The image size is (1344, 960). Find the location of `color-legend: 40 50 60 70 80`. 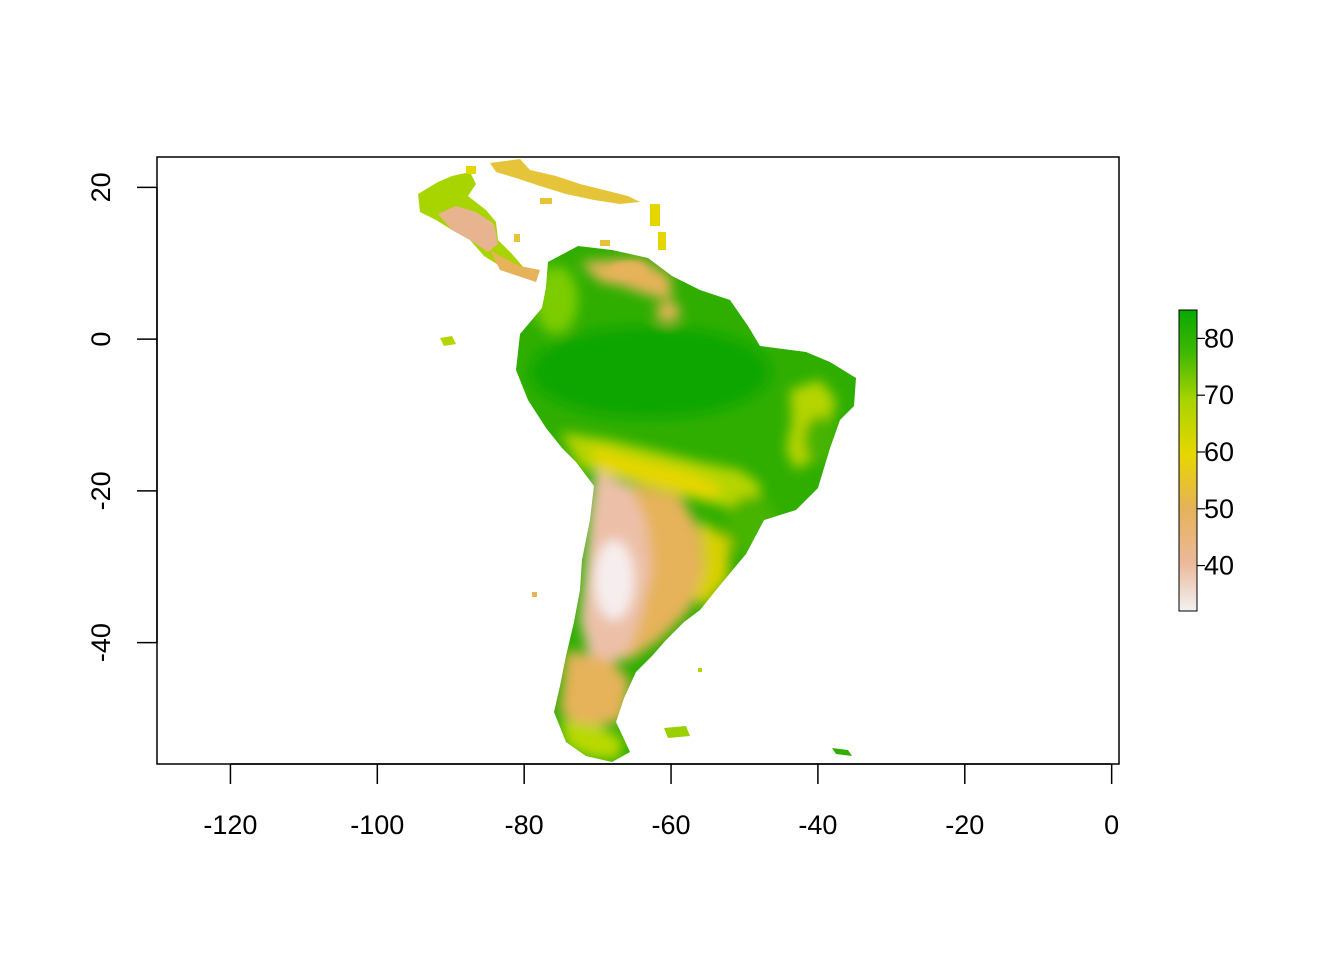

color-legend: 40 50 60 70 80 is located at coordinates (1206, 460).